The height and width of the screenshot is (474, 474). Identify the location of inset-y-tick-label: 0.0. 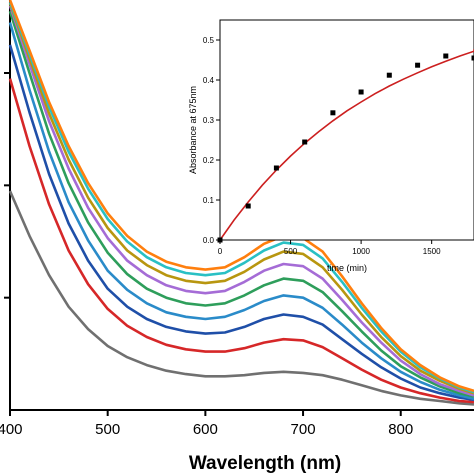
(209, 240).